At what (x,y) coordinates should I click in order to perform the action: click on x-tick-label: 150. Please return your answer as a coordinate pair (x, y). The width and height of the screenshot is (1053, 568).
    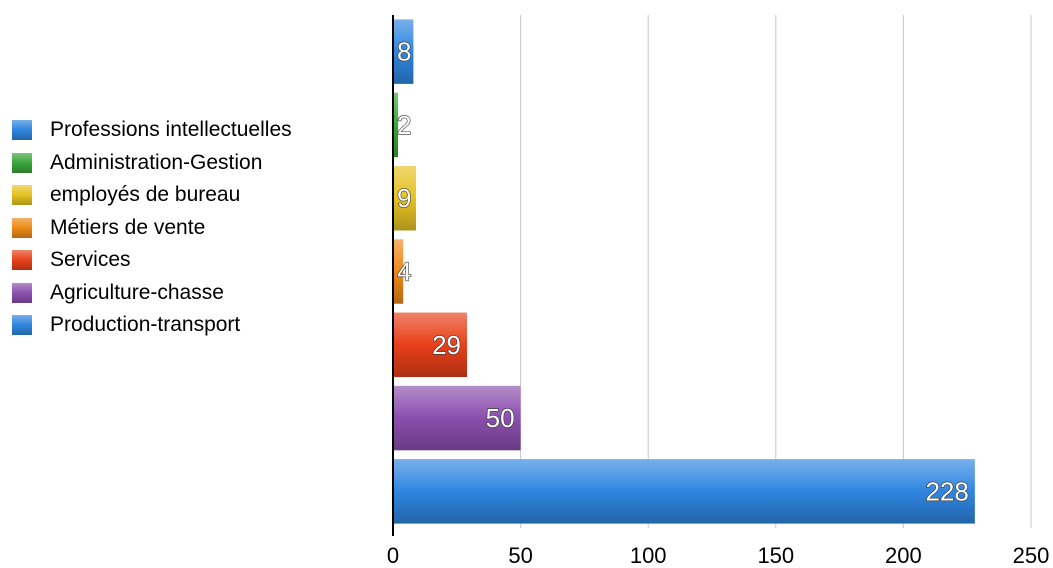
    Looking at the image, I should click on (775, 555).